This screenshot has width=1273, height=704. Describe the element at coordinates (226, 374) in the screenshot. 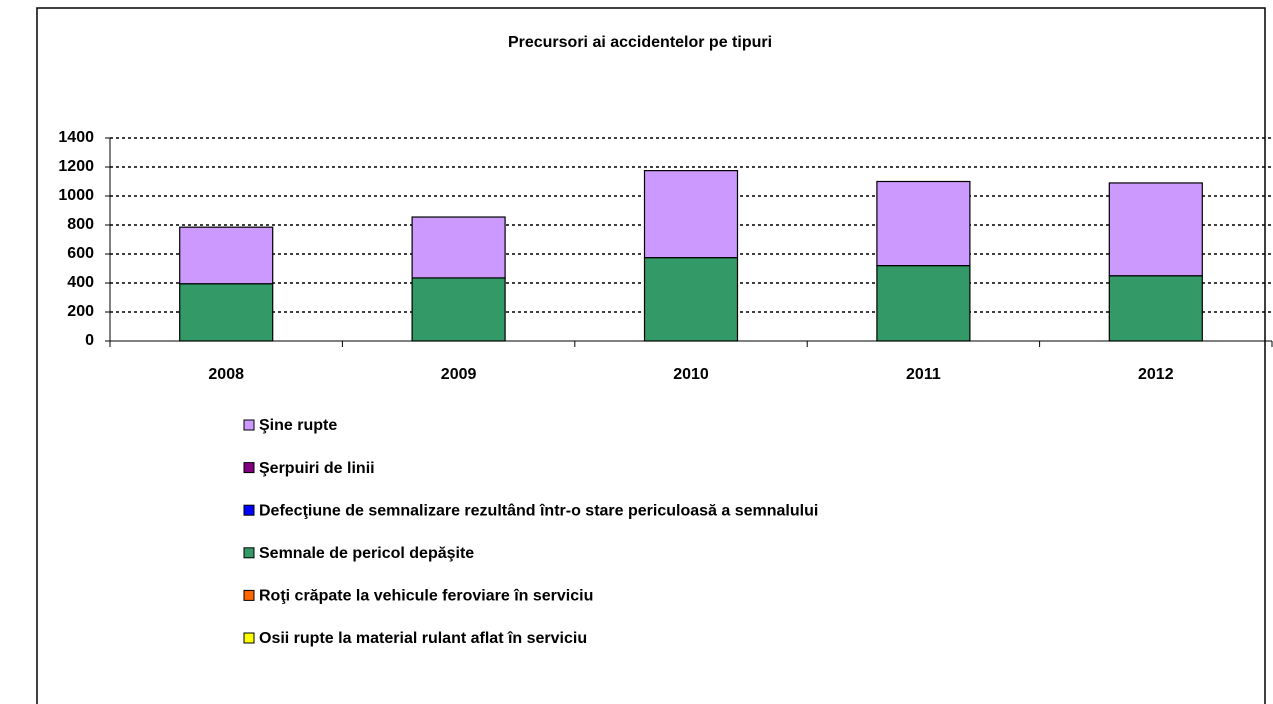

I see `x-tick-label: 2008` at that location.